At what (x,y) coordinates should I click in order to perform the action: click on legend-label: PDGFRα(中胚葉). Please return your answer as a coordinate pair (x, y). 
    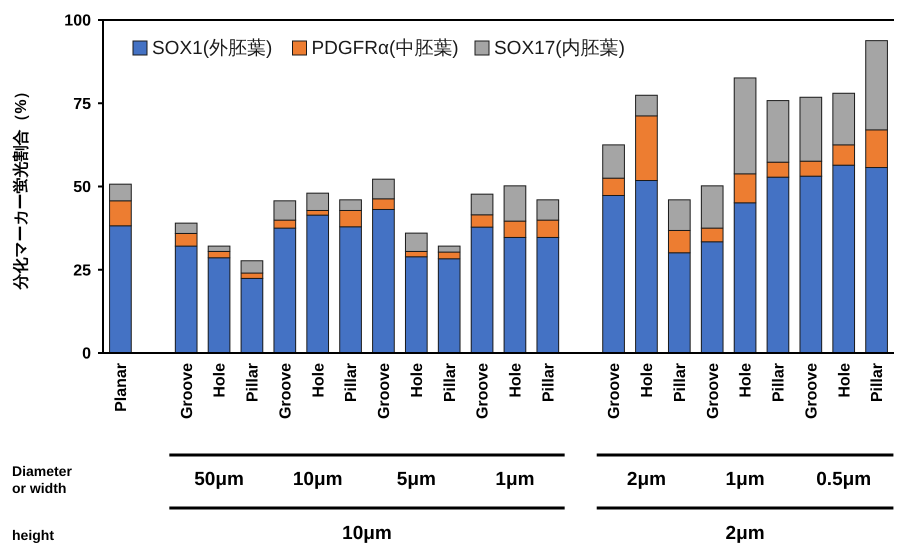
    Looking at the image, I should click on (385, 48).